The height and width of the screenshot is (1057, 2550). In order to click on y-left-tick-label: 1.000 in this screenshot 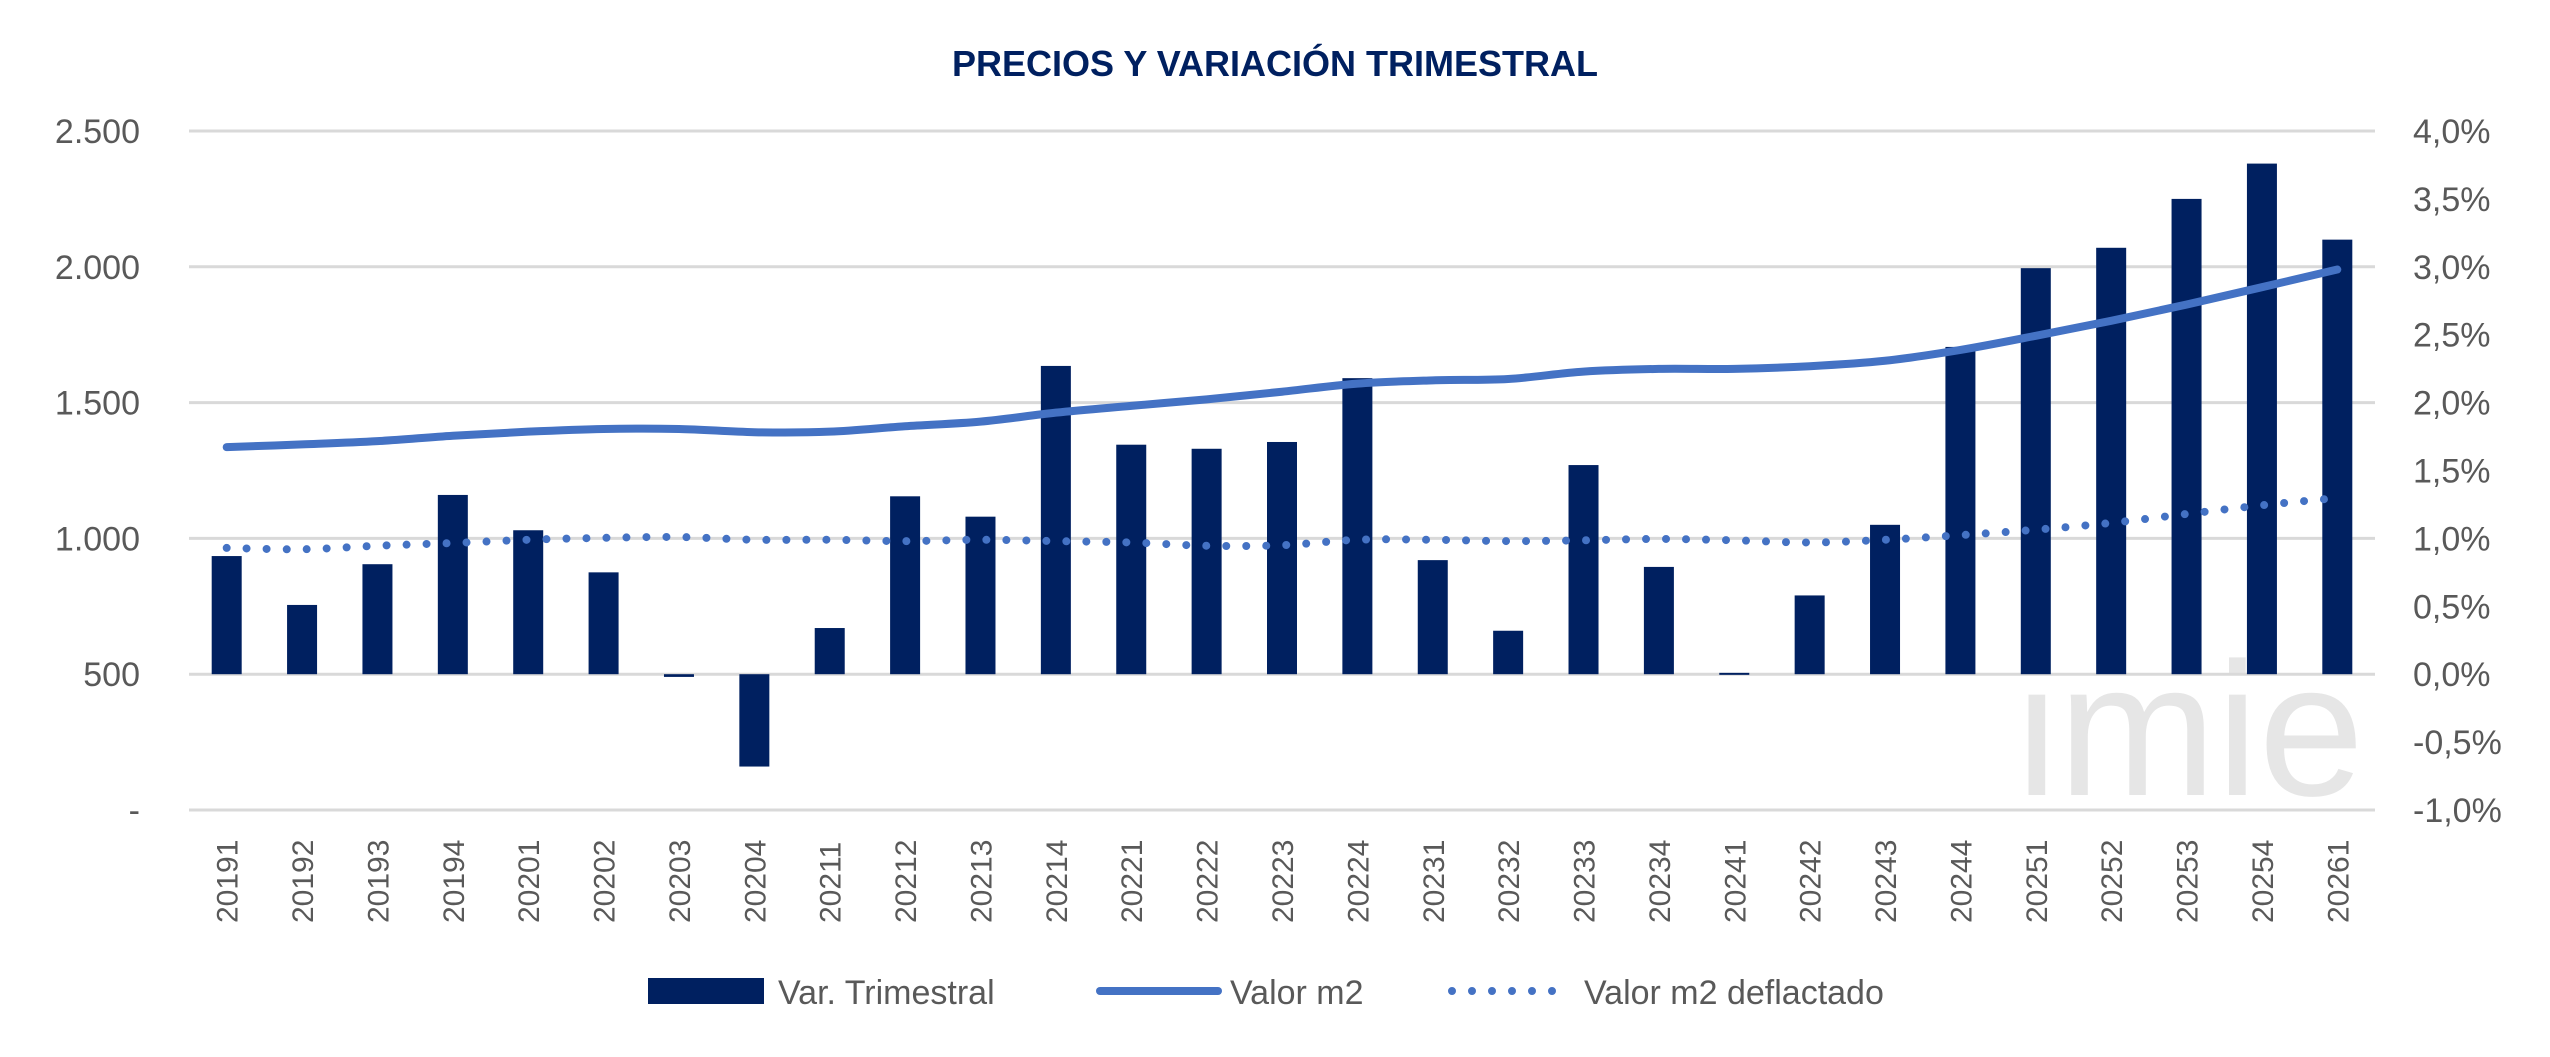, I will do `click(97, 539)`.